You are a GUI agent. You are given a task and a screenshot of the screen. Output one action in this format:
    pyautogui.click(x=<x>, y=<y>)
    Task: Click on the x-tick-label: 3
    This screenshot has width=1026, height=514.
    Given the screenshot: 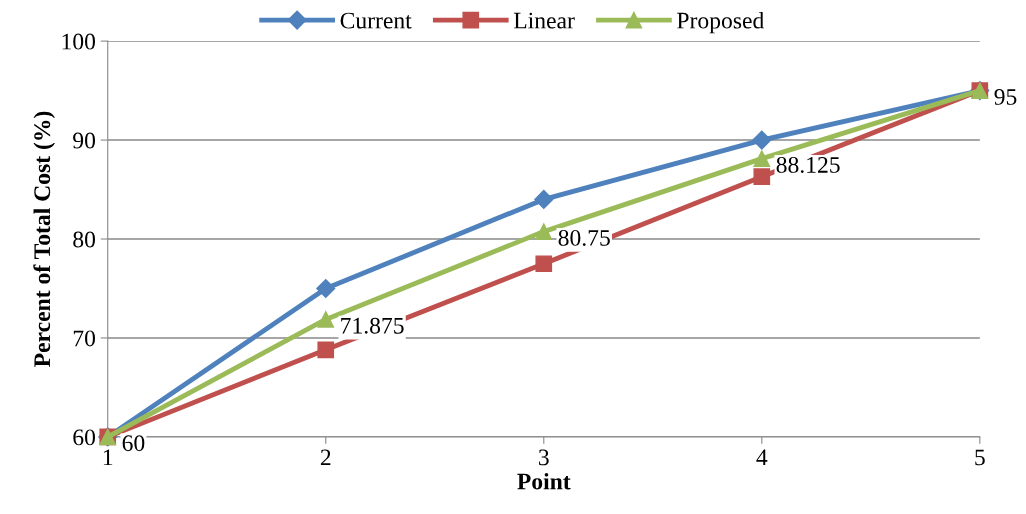 What is the action you would take?
    pyautogui.click(x=544, y=457)
    